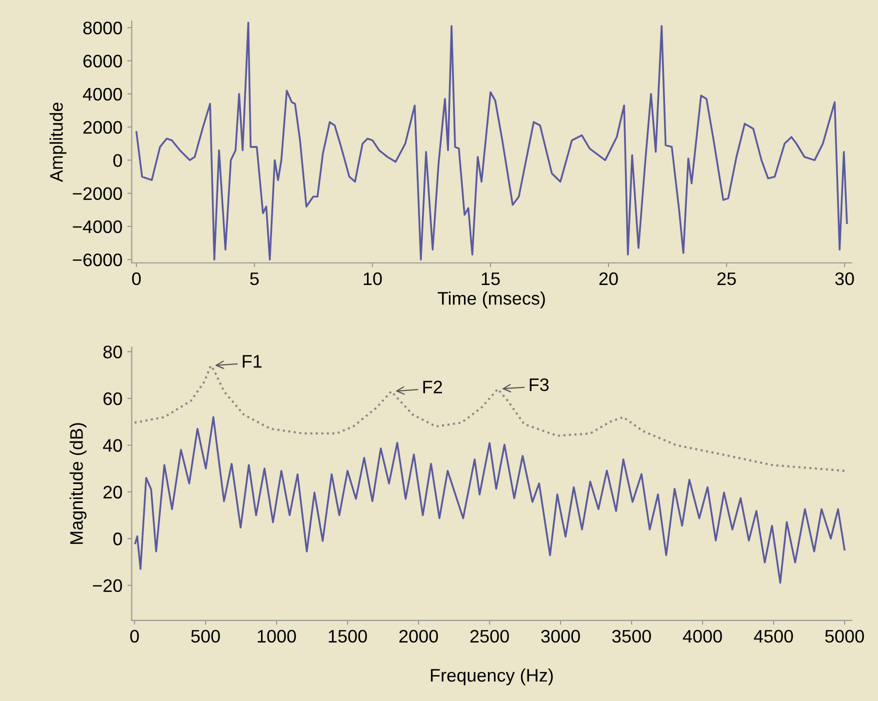 The height and width of the screenshot is (701, 878). What do you see at coordinates (97, 193) in the screenshot?
I see `y-tick-label: −2000` at bounding box center [97, 193].